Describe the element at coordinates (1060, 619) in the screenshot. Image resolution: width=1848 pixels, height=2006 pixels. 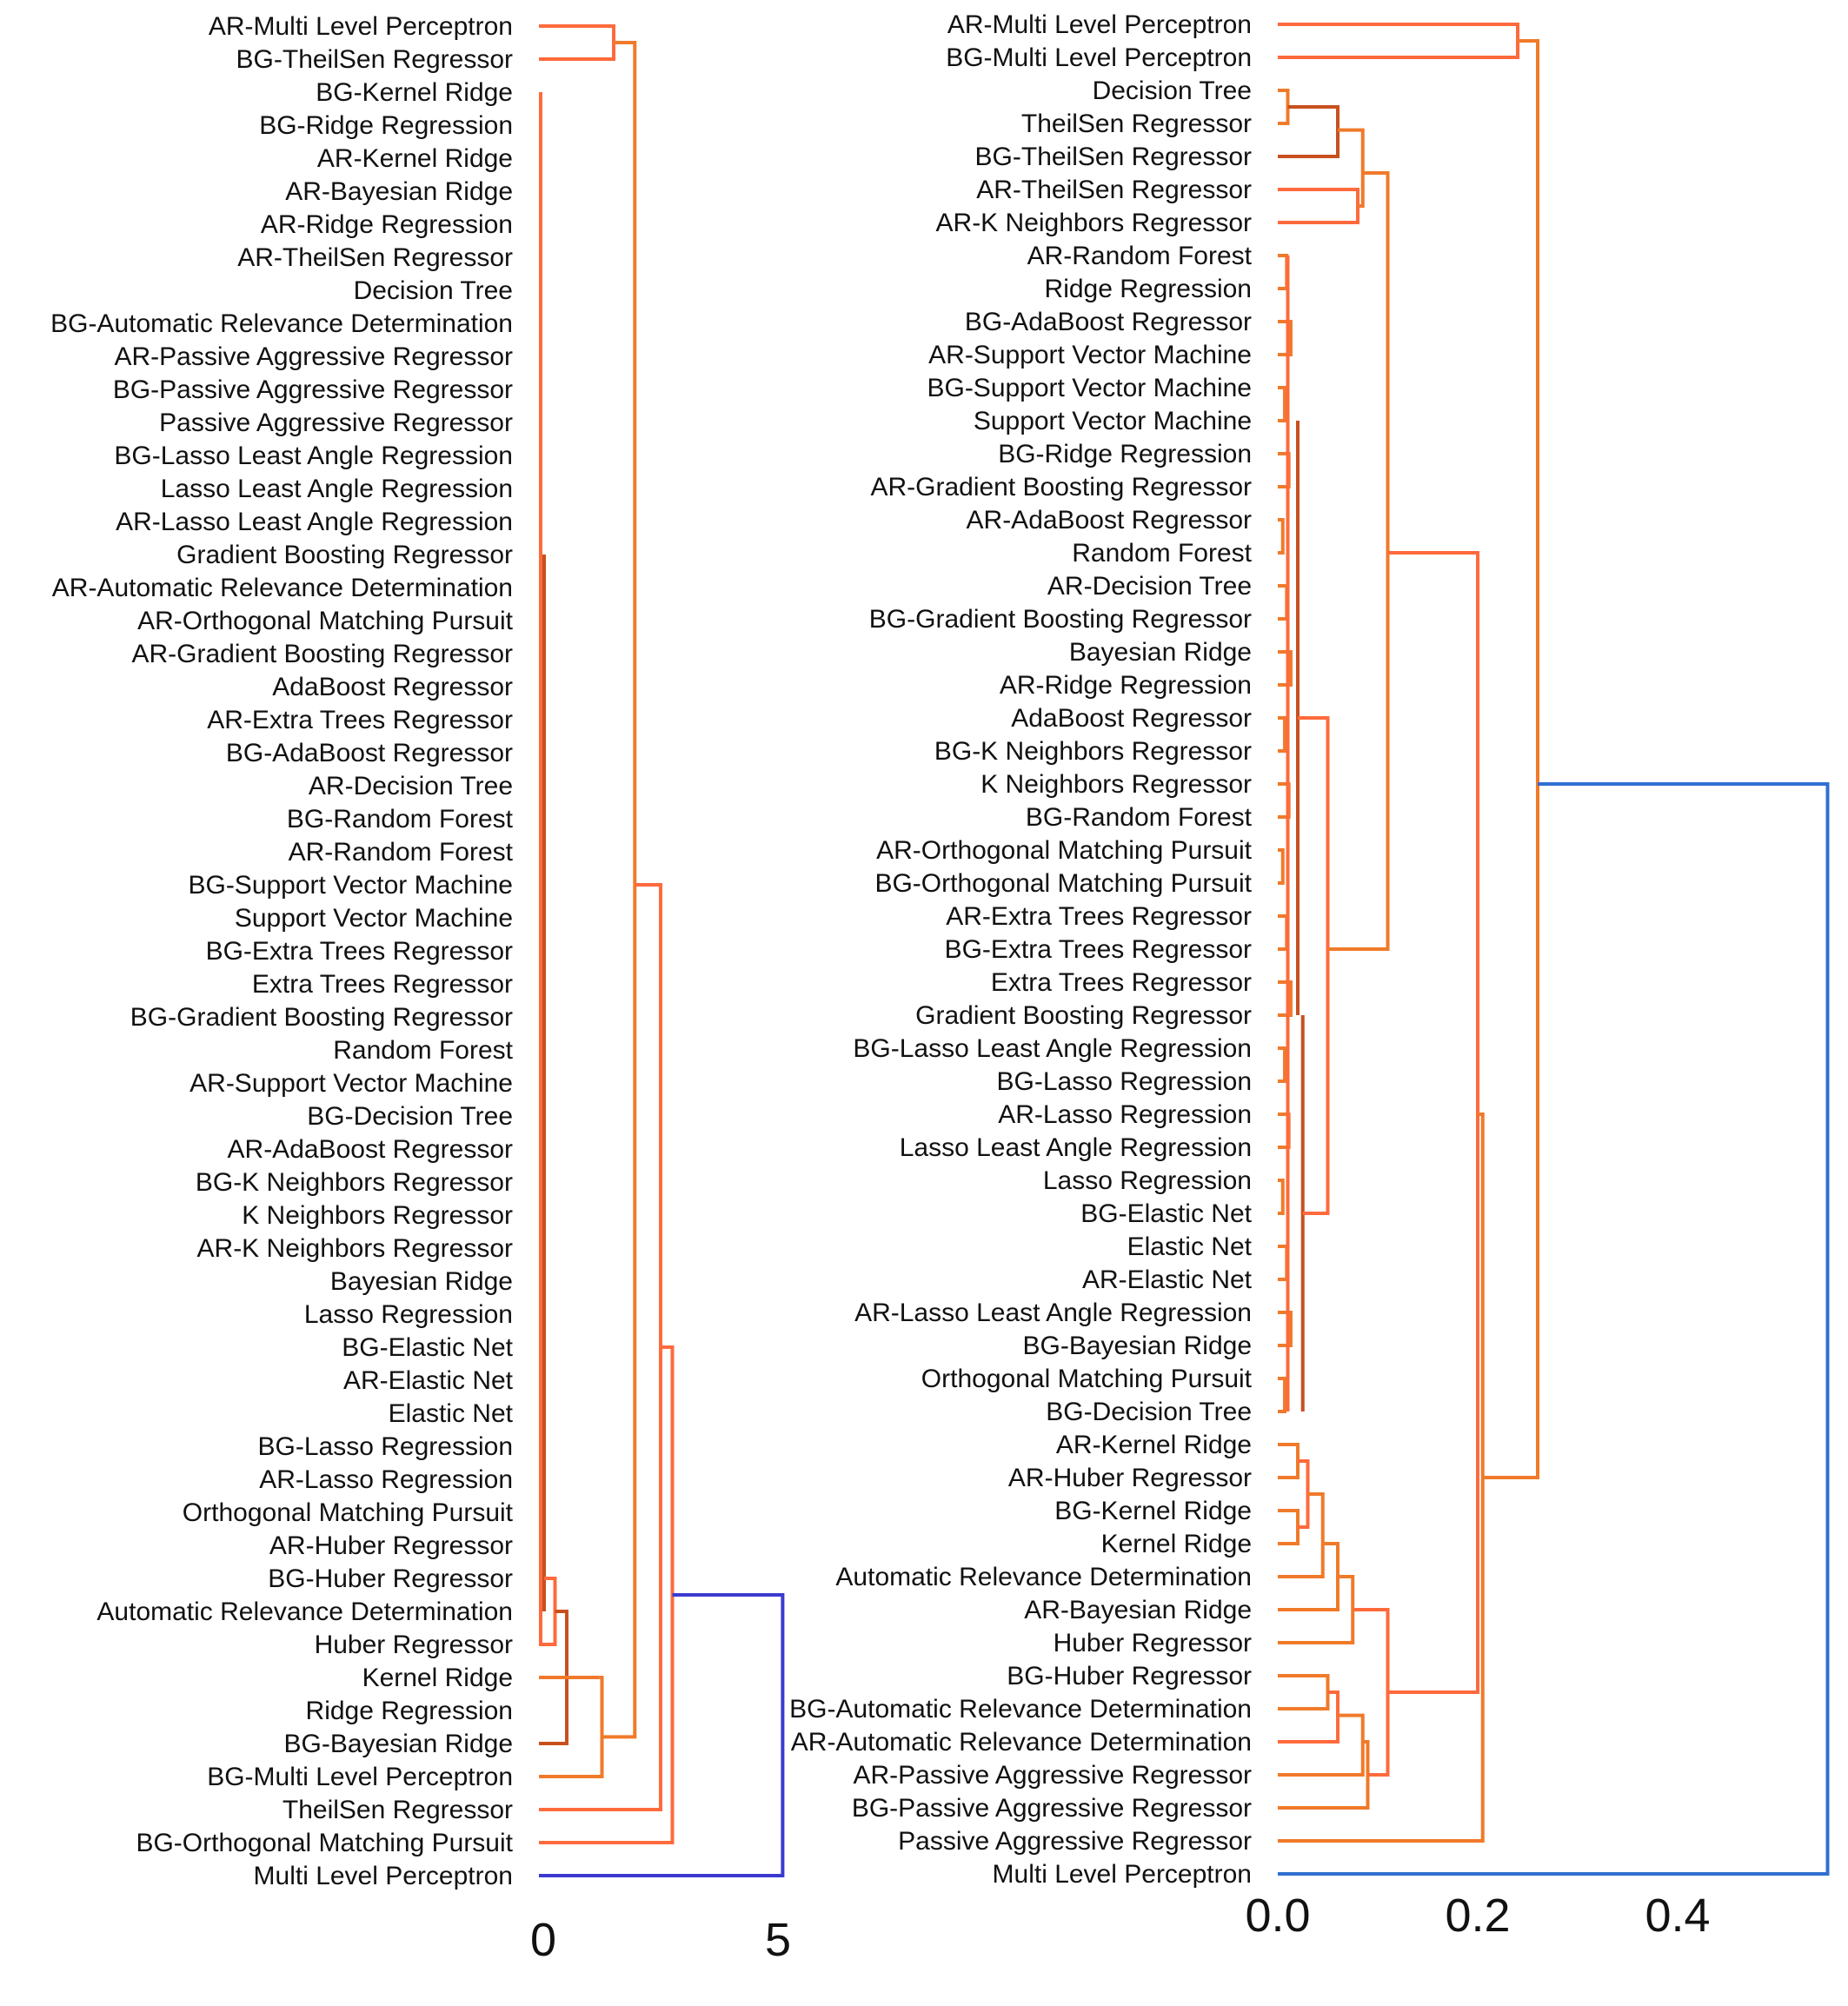
I see `right-leaf-label-bg-gradient-boosting-regressor: BG-Gradient Boosting Regressor` at that location.